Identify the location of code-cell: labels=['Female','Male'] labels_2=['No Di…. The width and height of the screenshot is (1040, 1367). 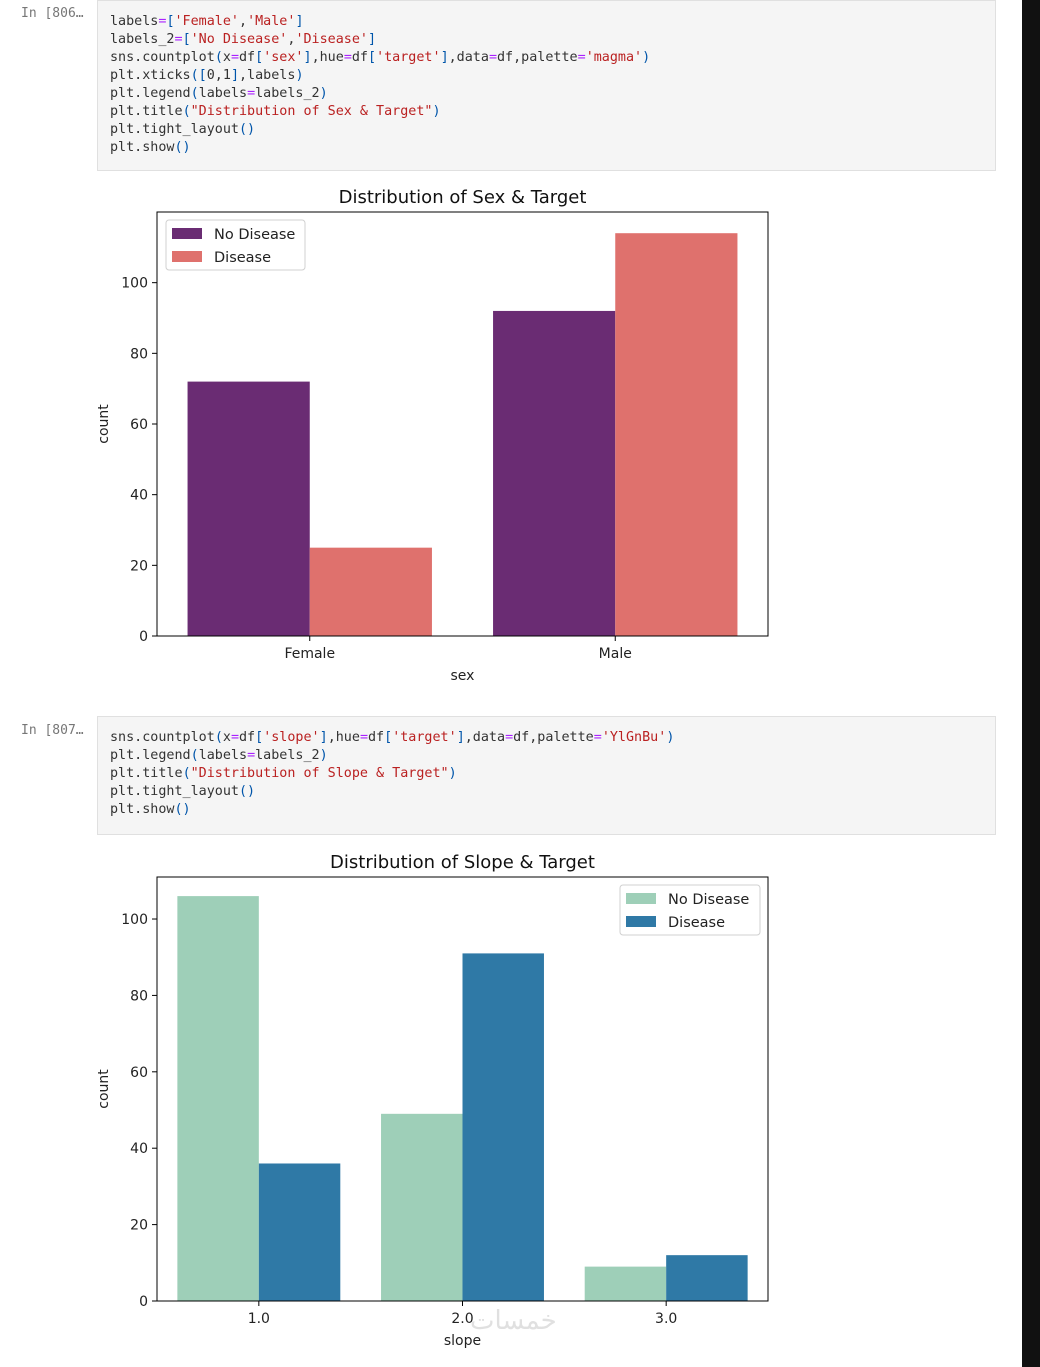
(546, 85).